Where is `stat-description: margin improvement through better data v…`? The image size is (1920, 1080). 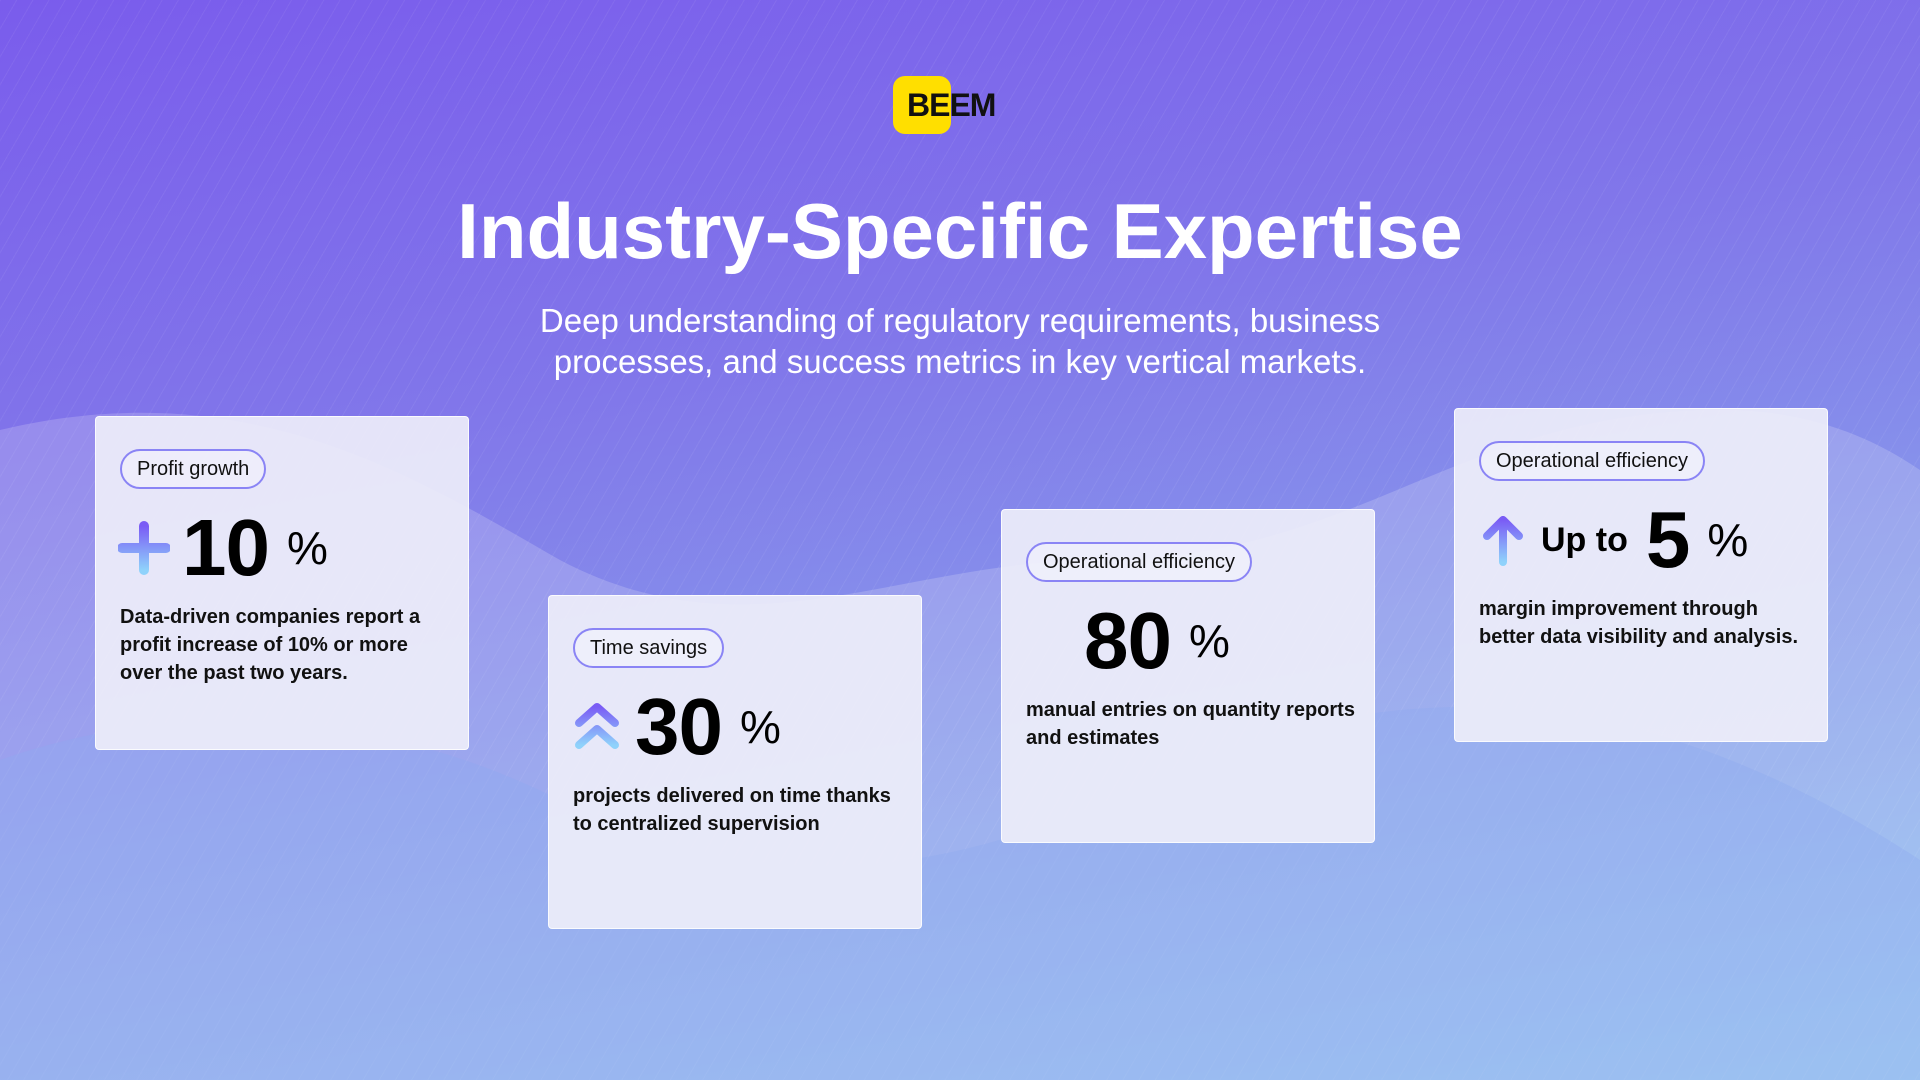 stat-description: margin improvement through better data v… is located at coordinates (1639, 623).